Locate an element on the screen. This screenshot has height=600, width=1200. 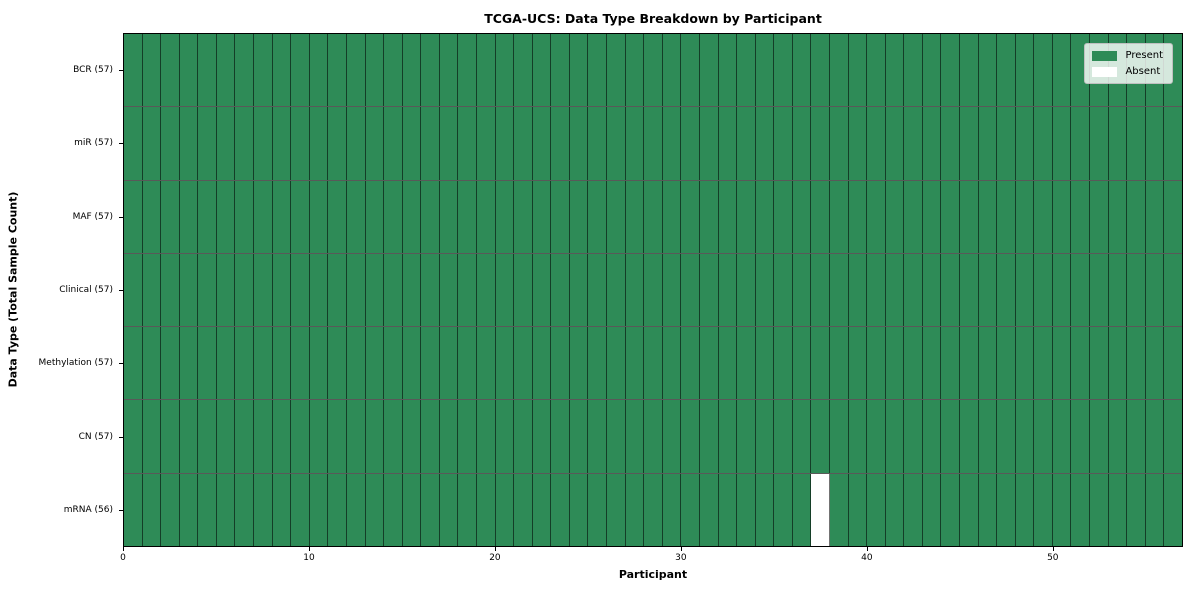
legend-label: Absent is located at coordinates (1143, 71).